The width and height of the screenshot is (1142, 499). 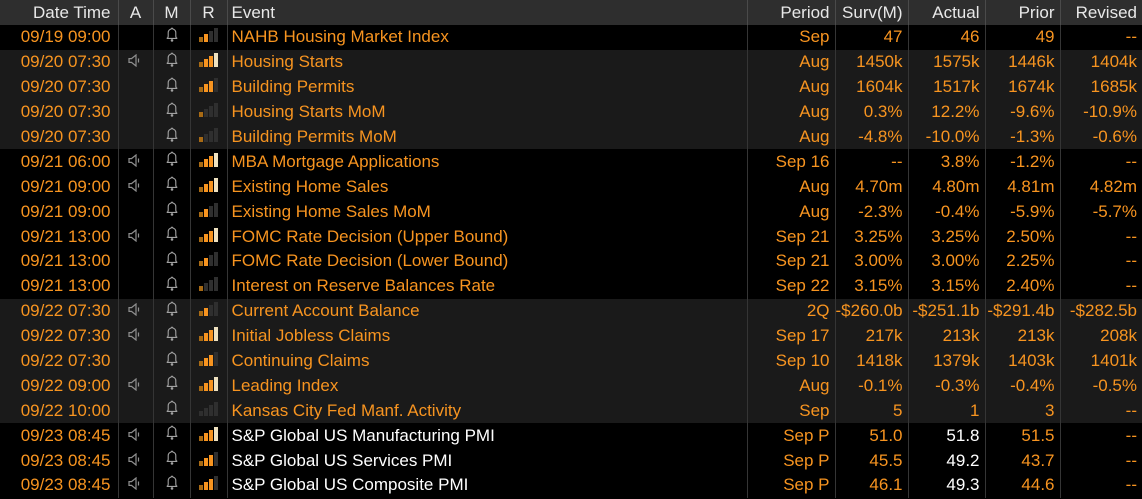 I want to click on cell-actual: 1379k, so click(x=947, y=361).